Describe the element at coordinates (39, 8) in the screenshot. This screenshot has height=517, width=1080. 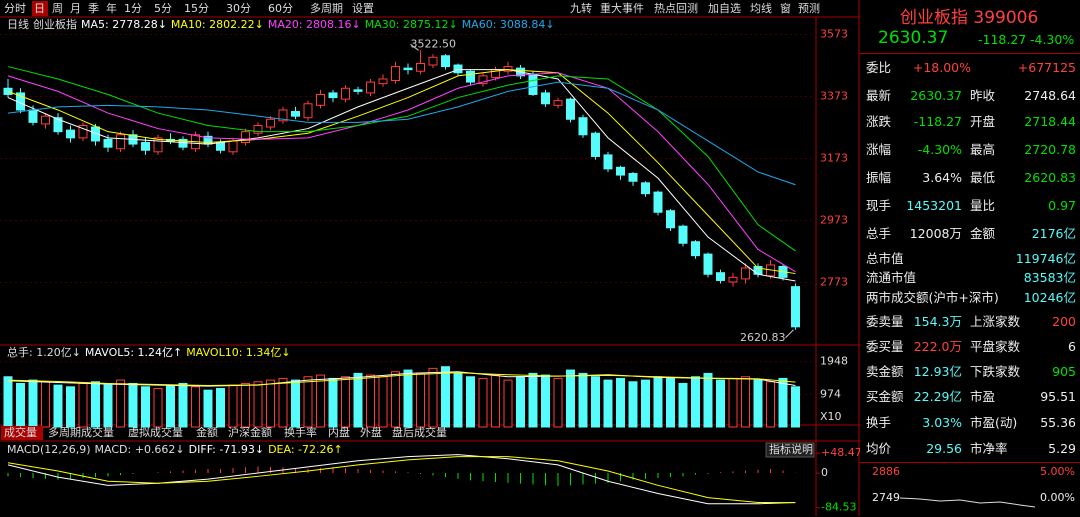
I see `toolbar-tab: 日` at that location.